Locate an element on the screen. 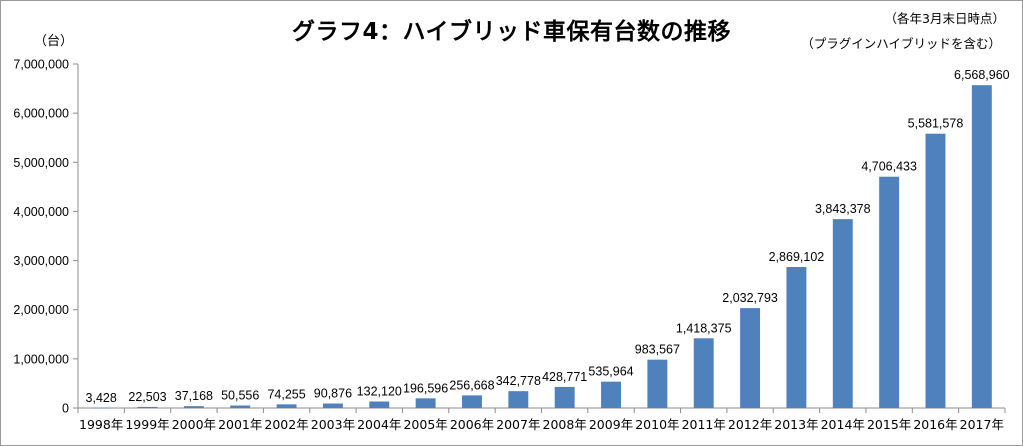 This screenshot has height=446, width=1023. x-tick-label: 2013年 is located at coordinates (796, 424).